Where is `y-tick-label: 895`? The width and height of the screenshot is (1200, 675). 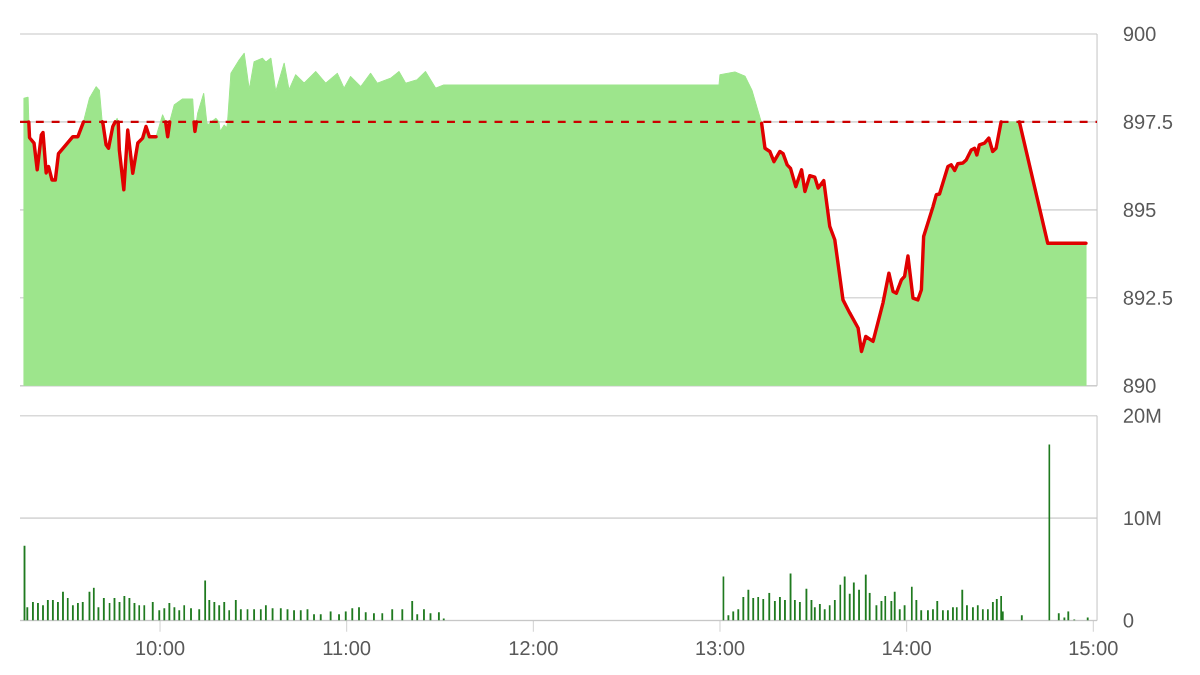
y-tick-label: 895 is located at coordinates (1139, 209).